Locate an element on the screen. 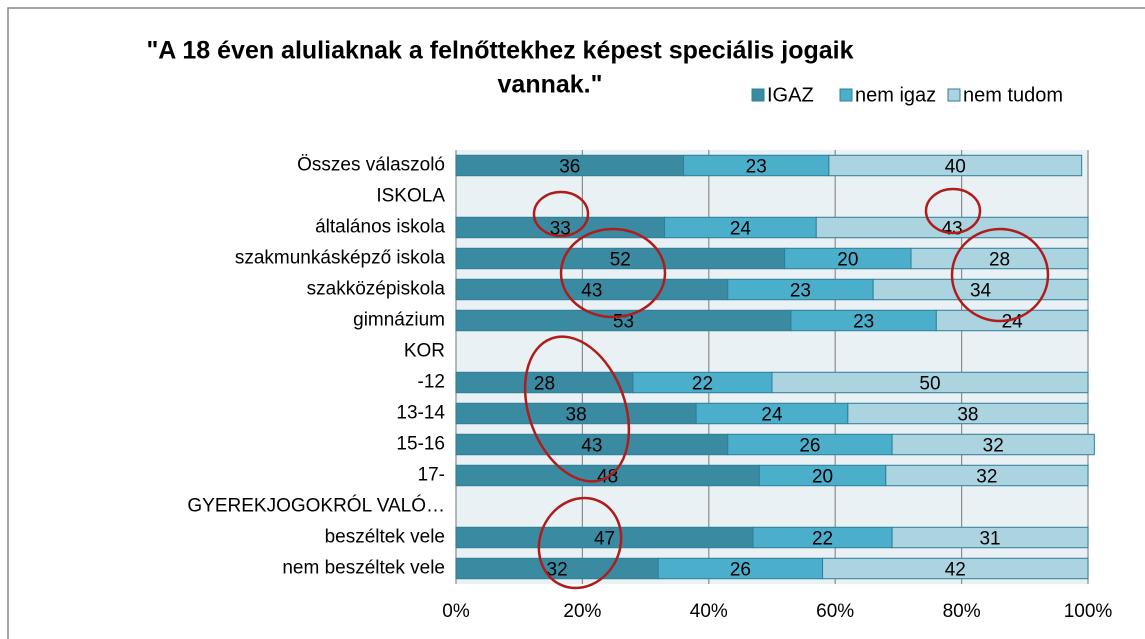 This screenshot has height=639, width=1145. y-tick-label: -12 is located at coordinates (431, 382).